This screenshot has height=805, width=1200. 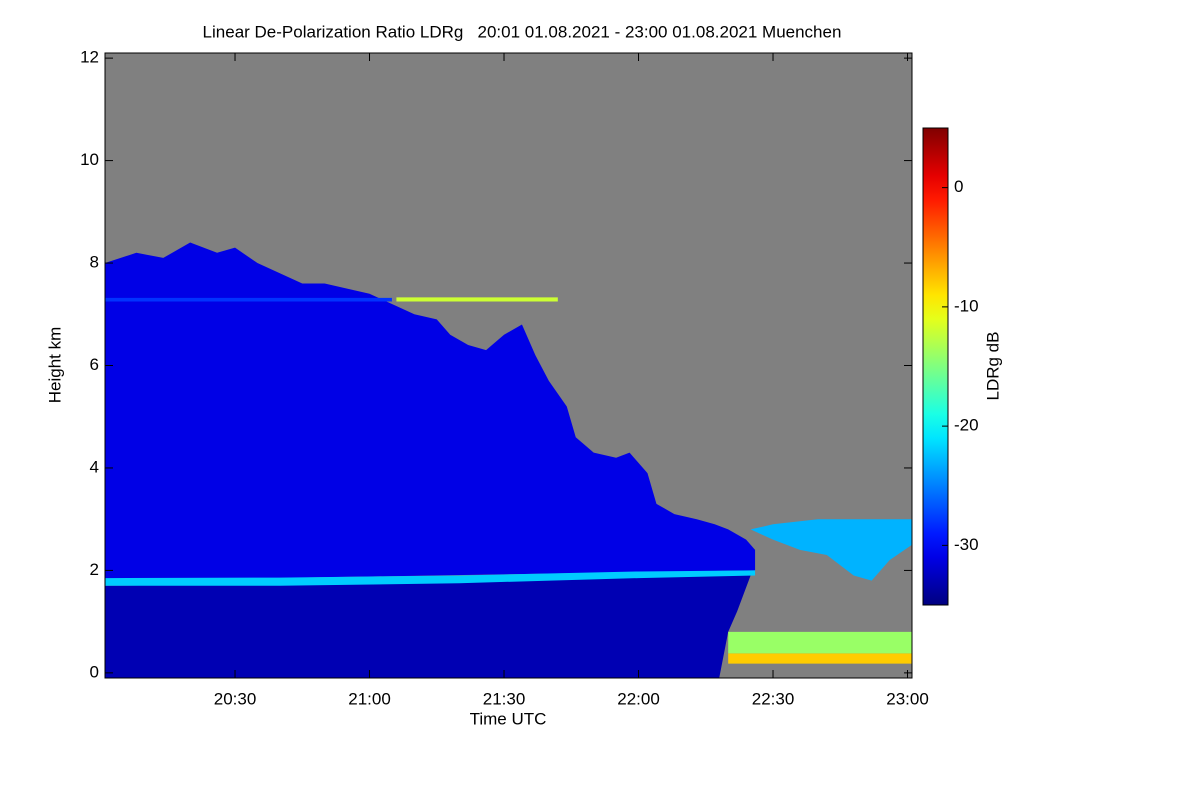 What do you see at coordinates (966, 425) in the screenshot?
I see `colorbar-tick-label: -20` at bounding box center [966, 425].